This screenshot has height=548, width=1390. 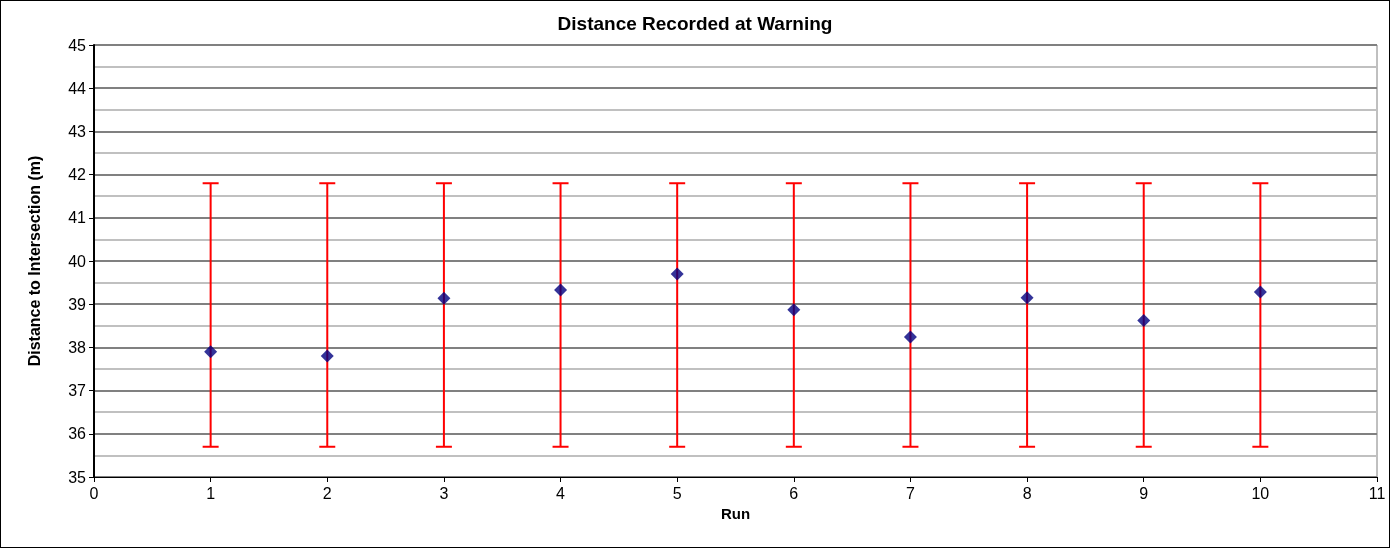 What do you see at coordinates (77, 175) in the screenshot?
I see `y-tick-label: 42` at bounding box center [77, 175].